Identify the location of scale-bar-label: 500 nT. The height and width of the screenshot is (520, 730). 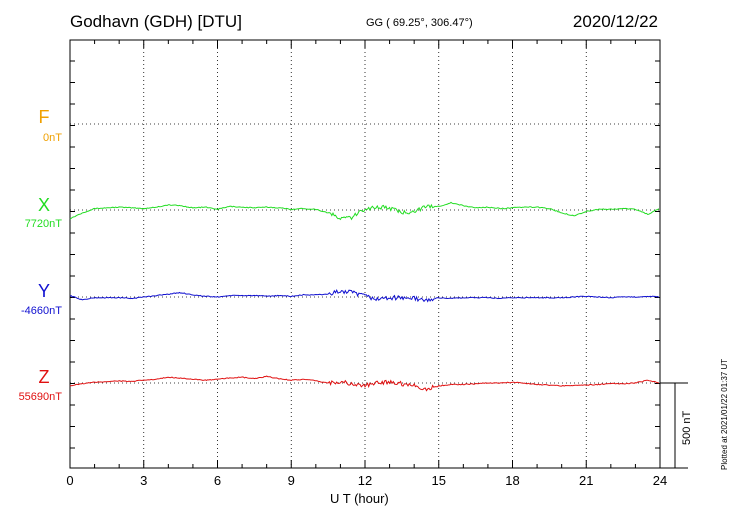
(687, 427).